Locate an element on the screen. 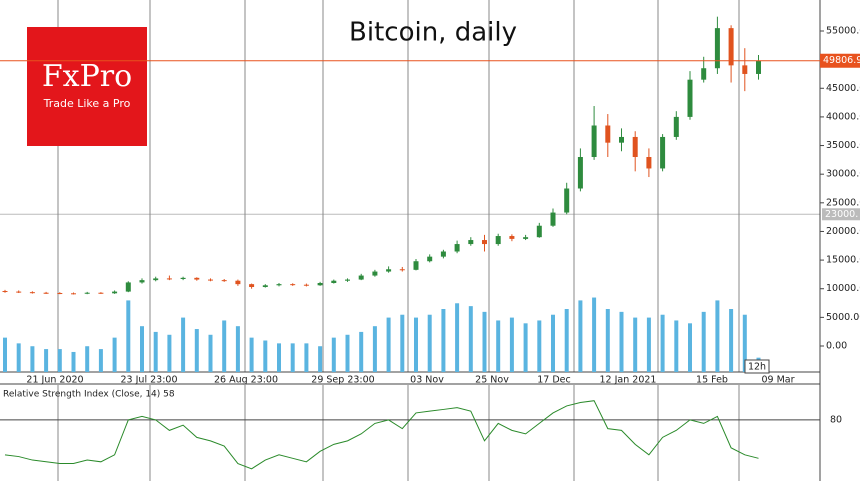 Image resolution: width=860 pixels, height=481 pixels. price-label-bg is located at coordinates (840, 60).